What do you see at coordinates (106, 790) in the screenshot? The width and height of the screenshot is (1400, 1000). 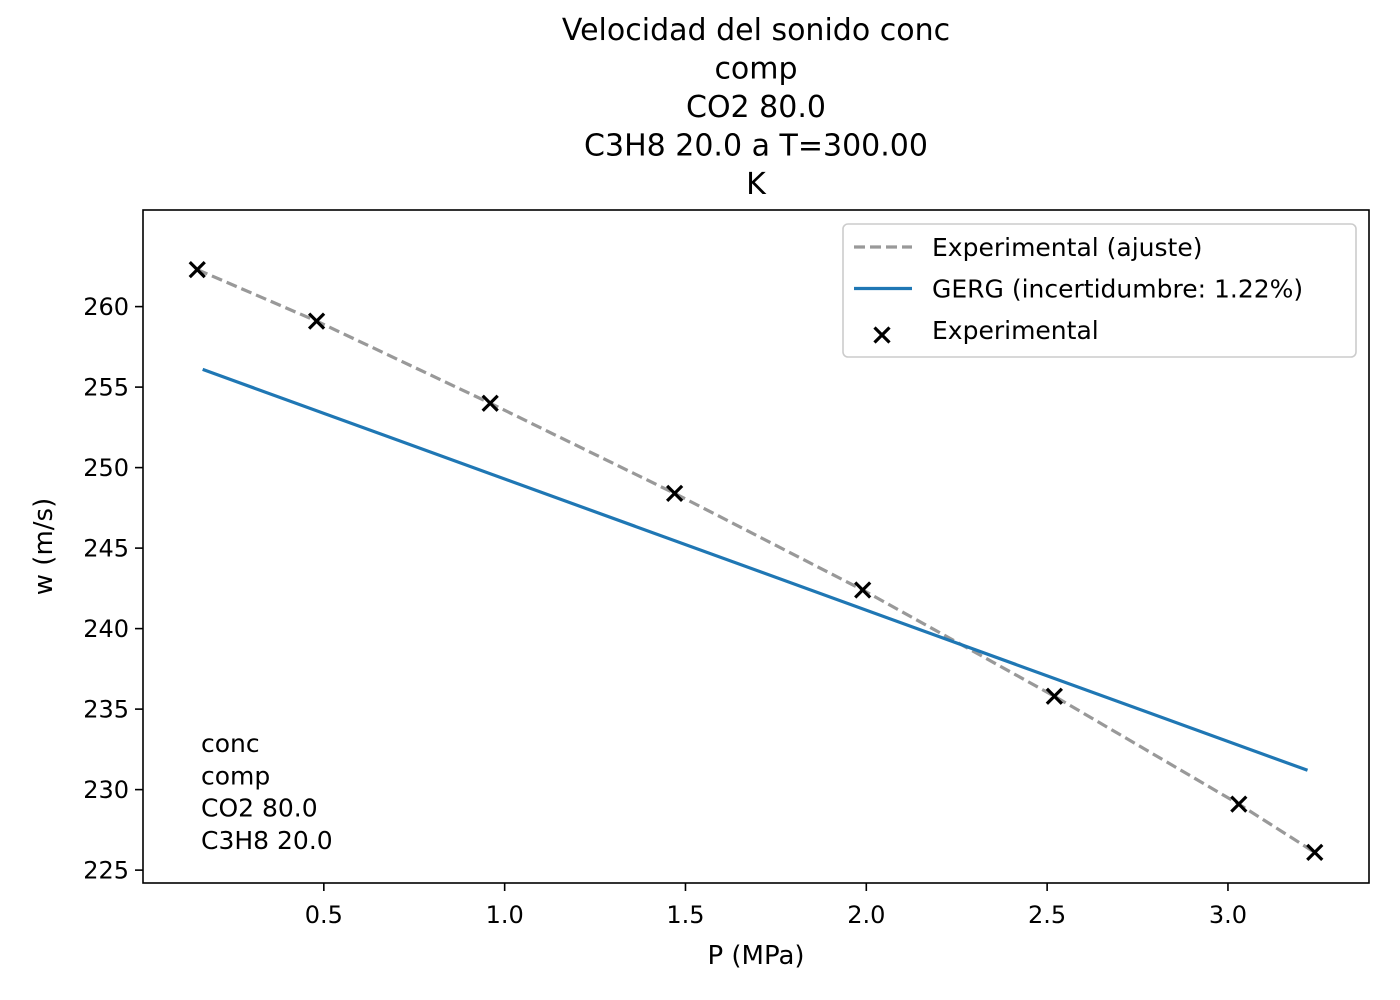 I see `y-tick-label: 230` at bounding box center [106, 790].